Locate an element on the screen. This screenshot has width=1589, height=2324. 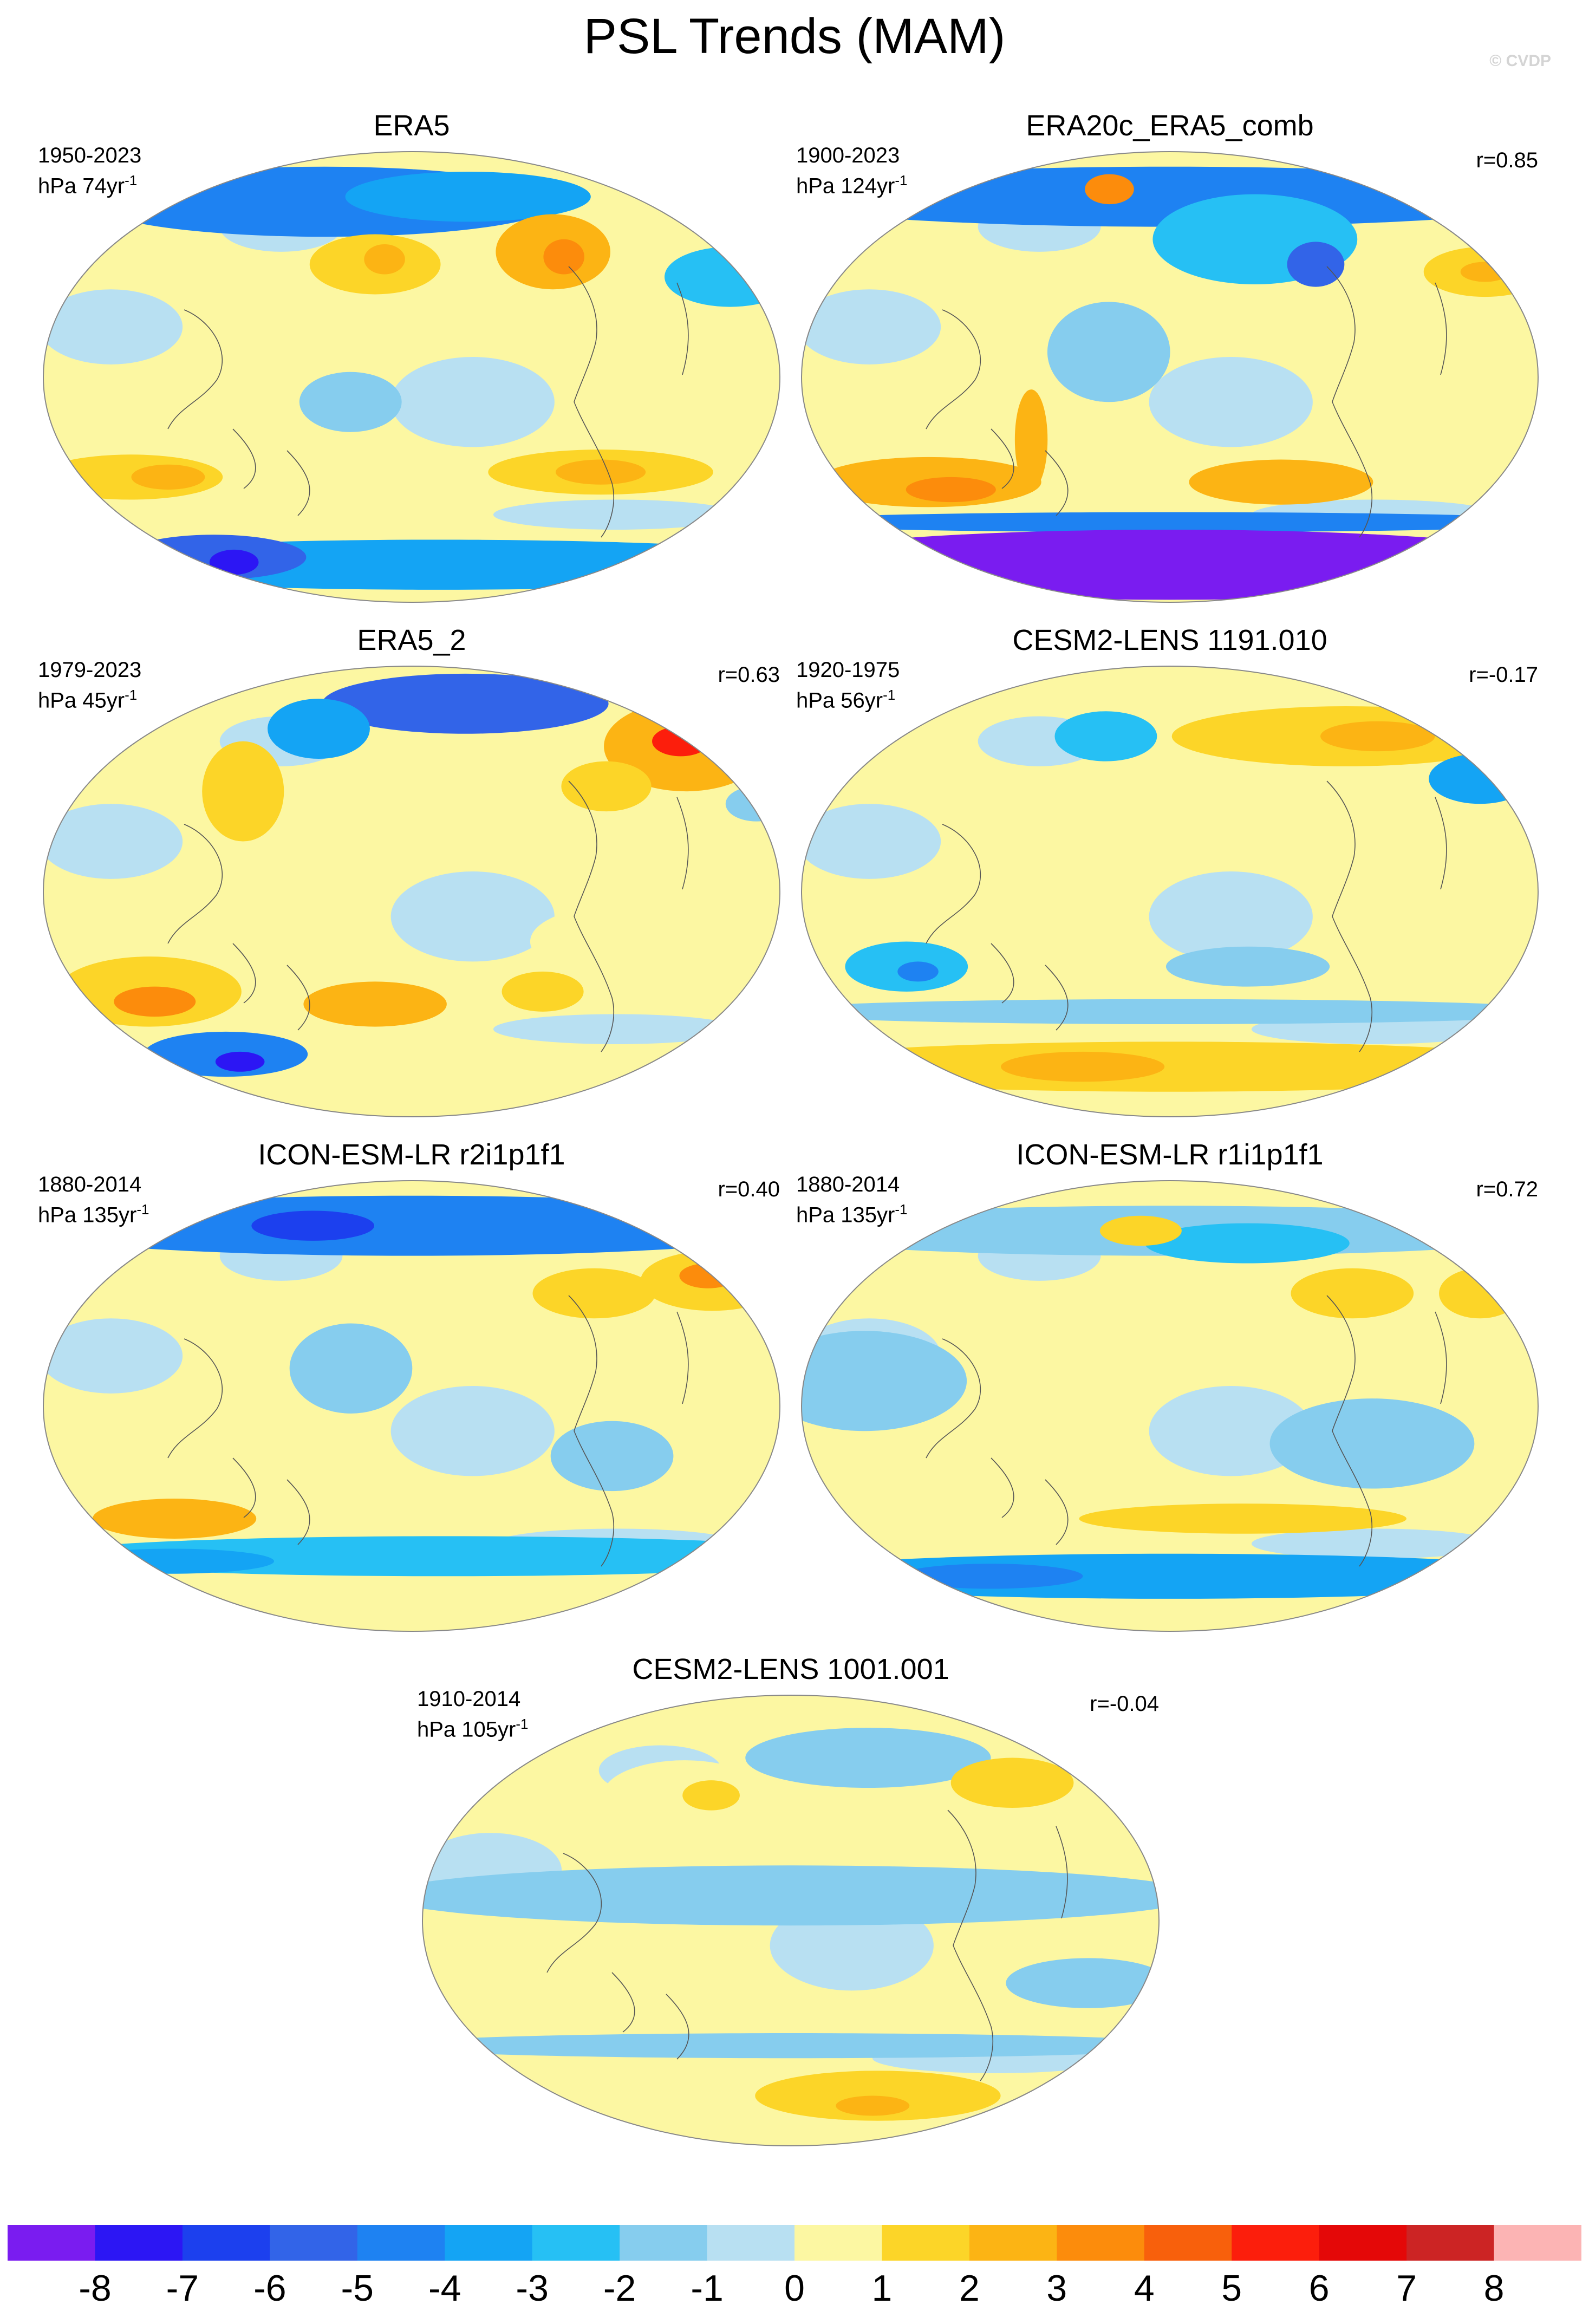
panel-title: ICON-ESM-LR r1i1p1f1 is located at coordinates (1170, 1155).